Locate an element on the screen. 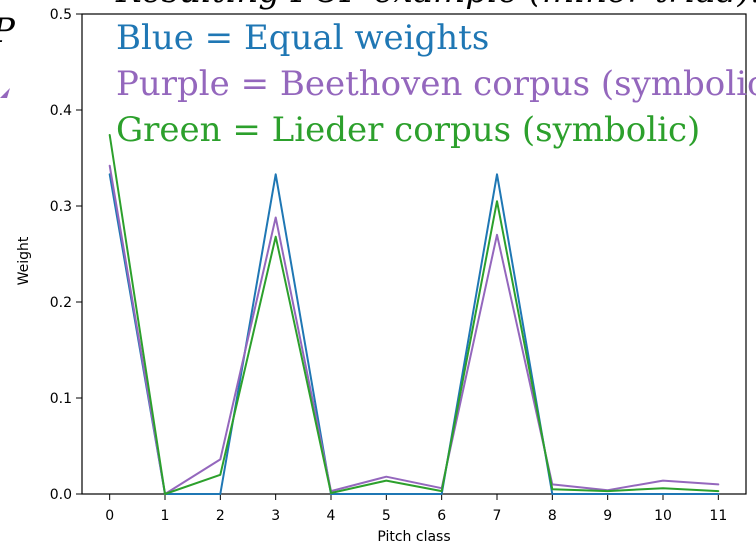 This screenshot has height=546, width=756. x-tick-label: 0 is located at coordinates (109, 516).